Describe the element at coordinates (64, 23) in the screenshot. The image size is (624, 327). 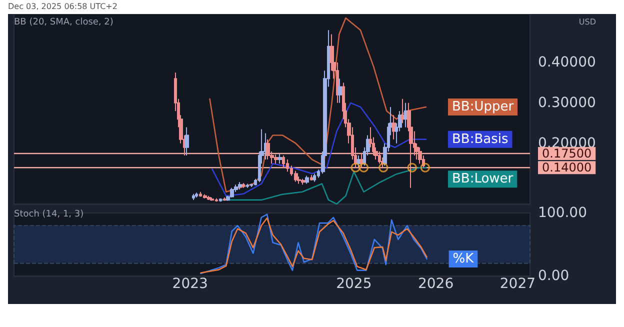
I see `annotation: BB (20, SMA, close, 2)` at that location.